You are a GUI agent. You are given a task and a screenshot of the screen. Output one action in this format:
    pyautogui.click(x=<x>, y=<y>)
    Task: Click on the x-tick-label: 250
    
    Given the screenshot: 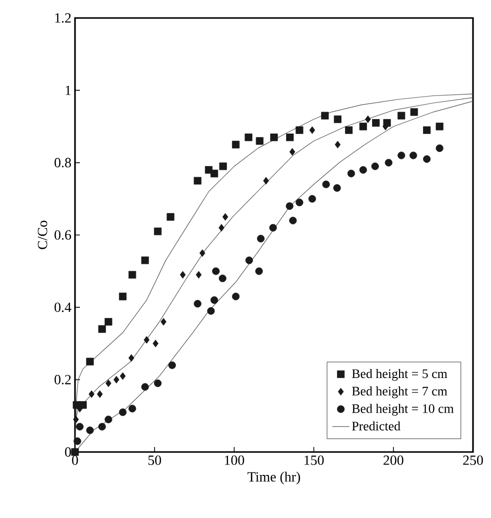 What is the action you would take?
    pyautogui.click(x=473, y=460)
    